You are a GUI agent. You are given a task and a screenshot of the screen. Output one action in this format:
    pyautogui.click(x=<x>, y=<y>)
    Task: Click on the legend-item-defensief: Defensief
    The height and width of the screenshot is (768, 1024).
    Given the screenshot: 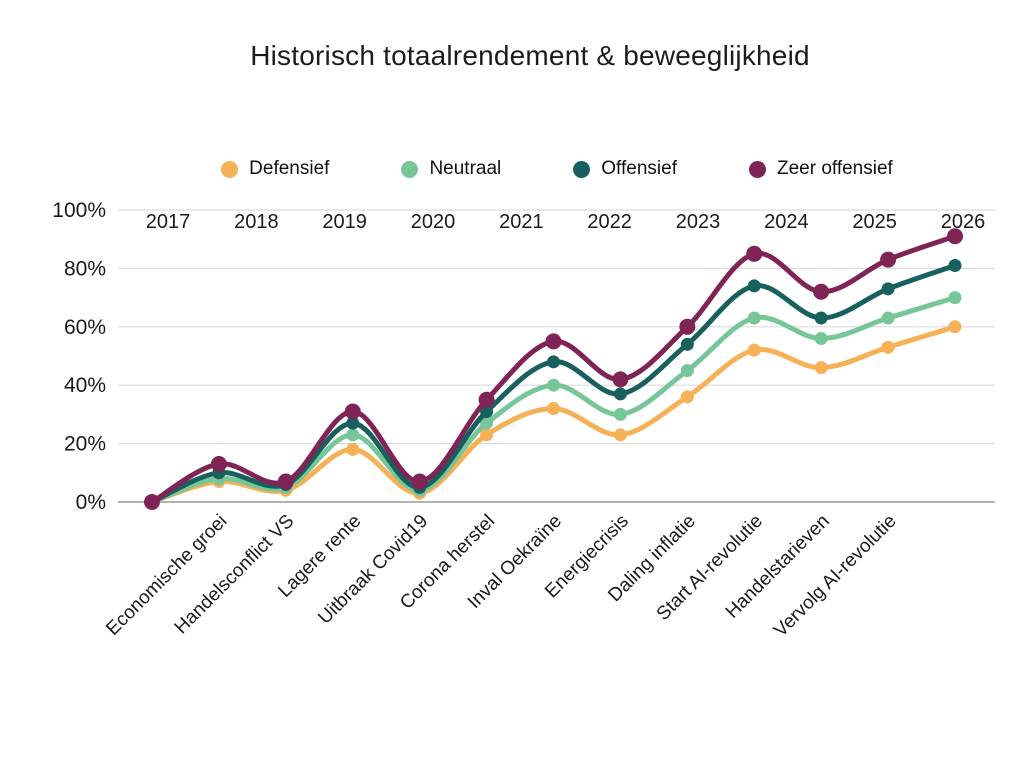 What is the action you would take?
    pyautogui.click(x=275, y=169)
    